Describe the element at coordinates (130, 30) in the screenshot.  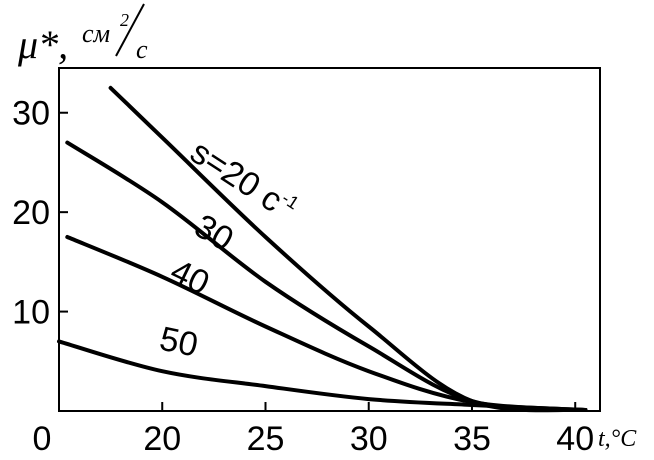
I see `y-axis-label-fraction-bar` at that location.